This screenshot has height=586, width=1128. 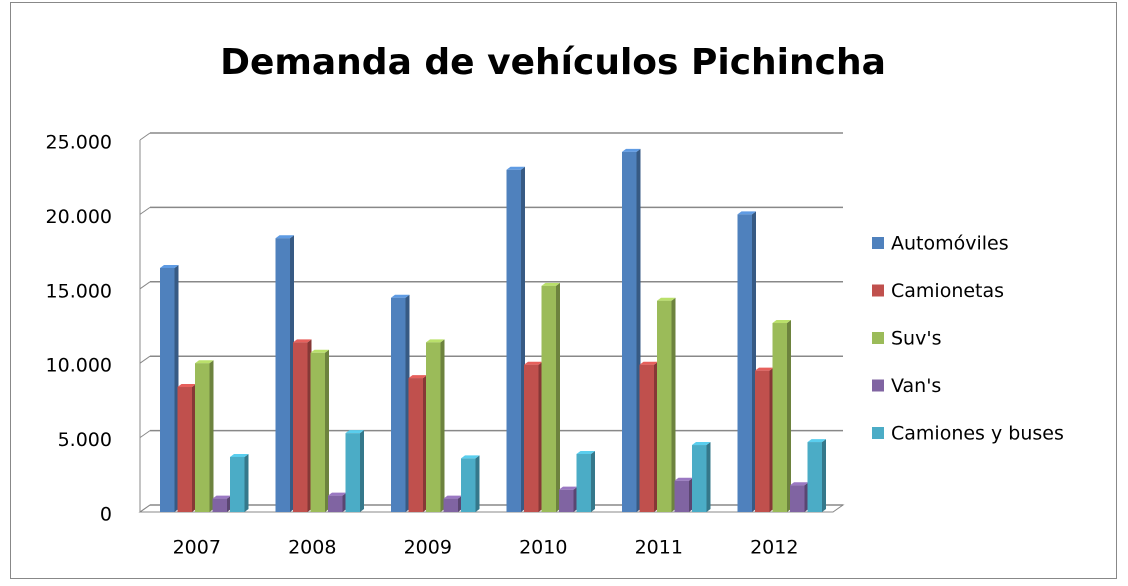 What do you see at coordinates (774, 548) in the screenshot?
I see `x-tick-label: 2012` at bounding box center [774, 548].